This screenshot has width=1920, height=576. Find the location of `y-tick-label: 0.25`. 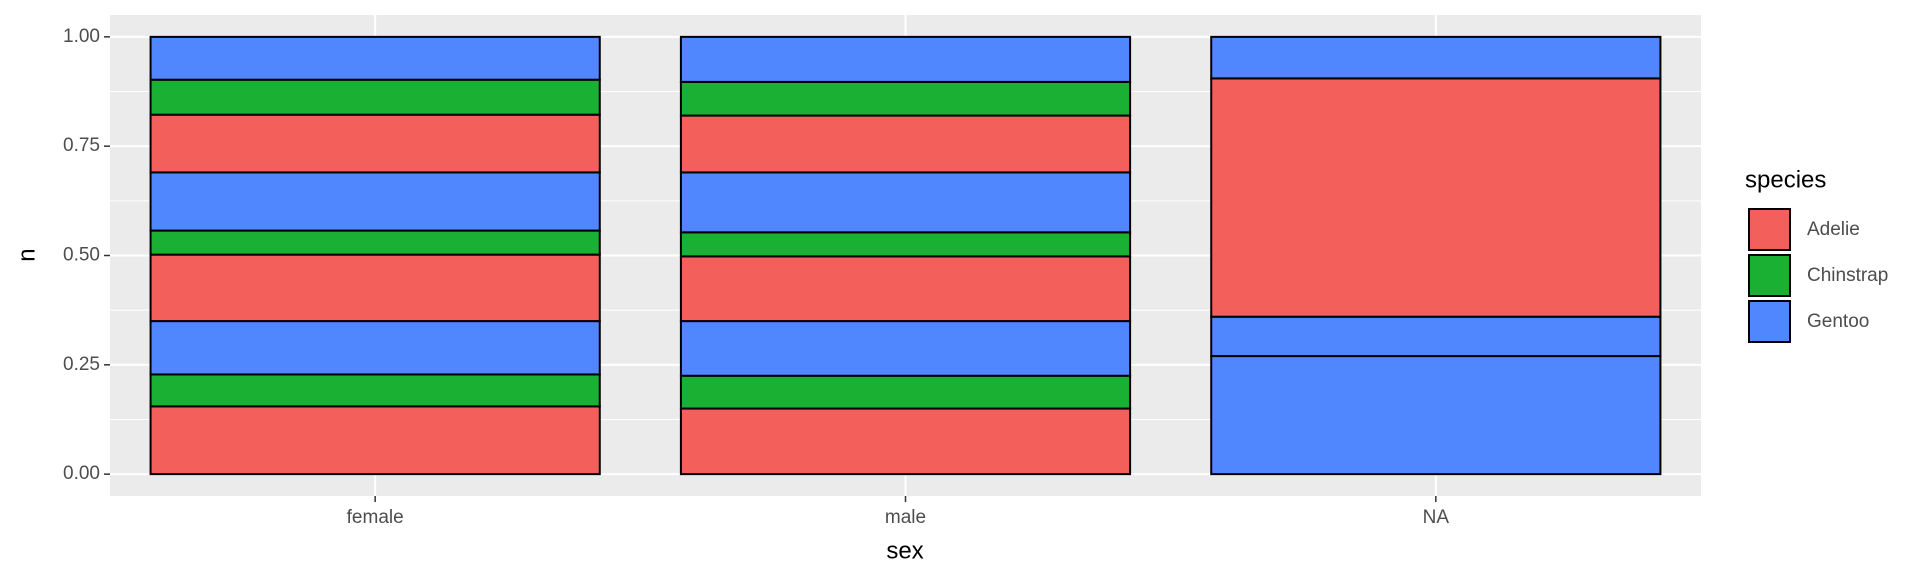

y-tick-label: 0.25 is located at coordinates (81, 364).